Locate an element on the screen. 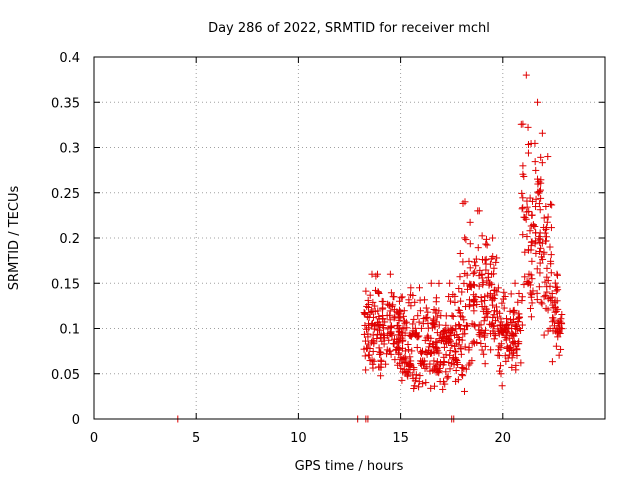 This screenshot has height=480, width=640. y-tick-label: 0.4 is located at coordinates (69, 58).